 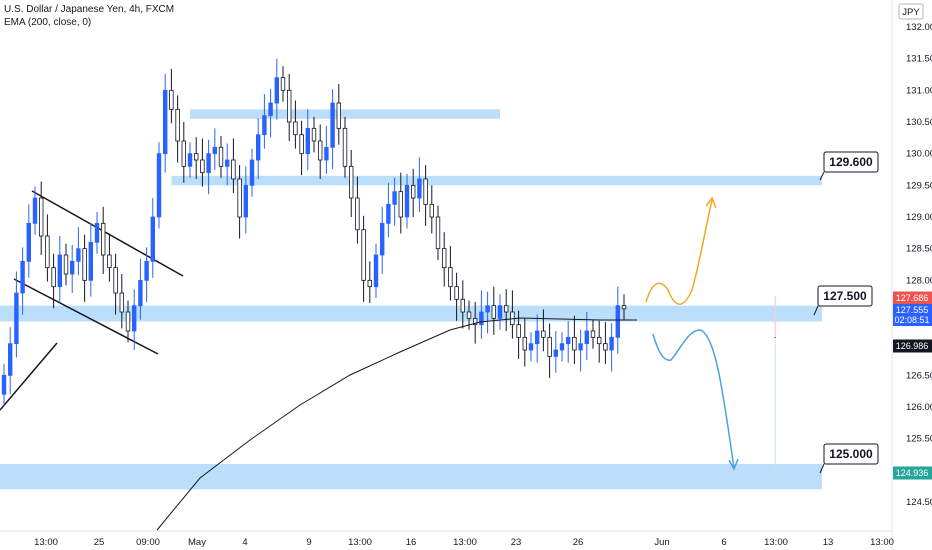 What do you see at coordinates (244, 542) in the screenshot?
I see `time-tick-label: 4` at bounding box center [244, 542].